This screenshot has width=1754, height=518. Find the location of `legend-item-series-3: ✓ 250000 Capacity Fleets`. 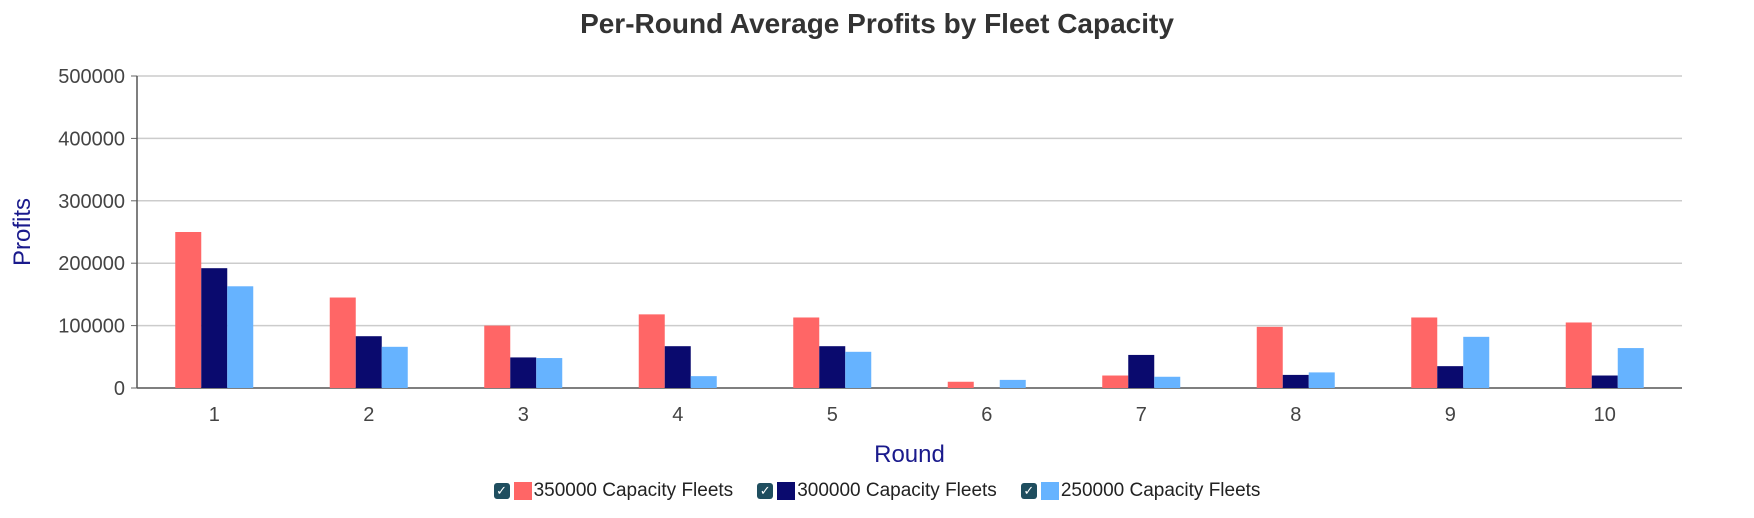

legend-item-series-3: ✓ 250000 Capacity Fleets is located at coordinates (1140, 491).